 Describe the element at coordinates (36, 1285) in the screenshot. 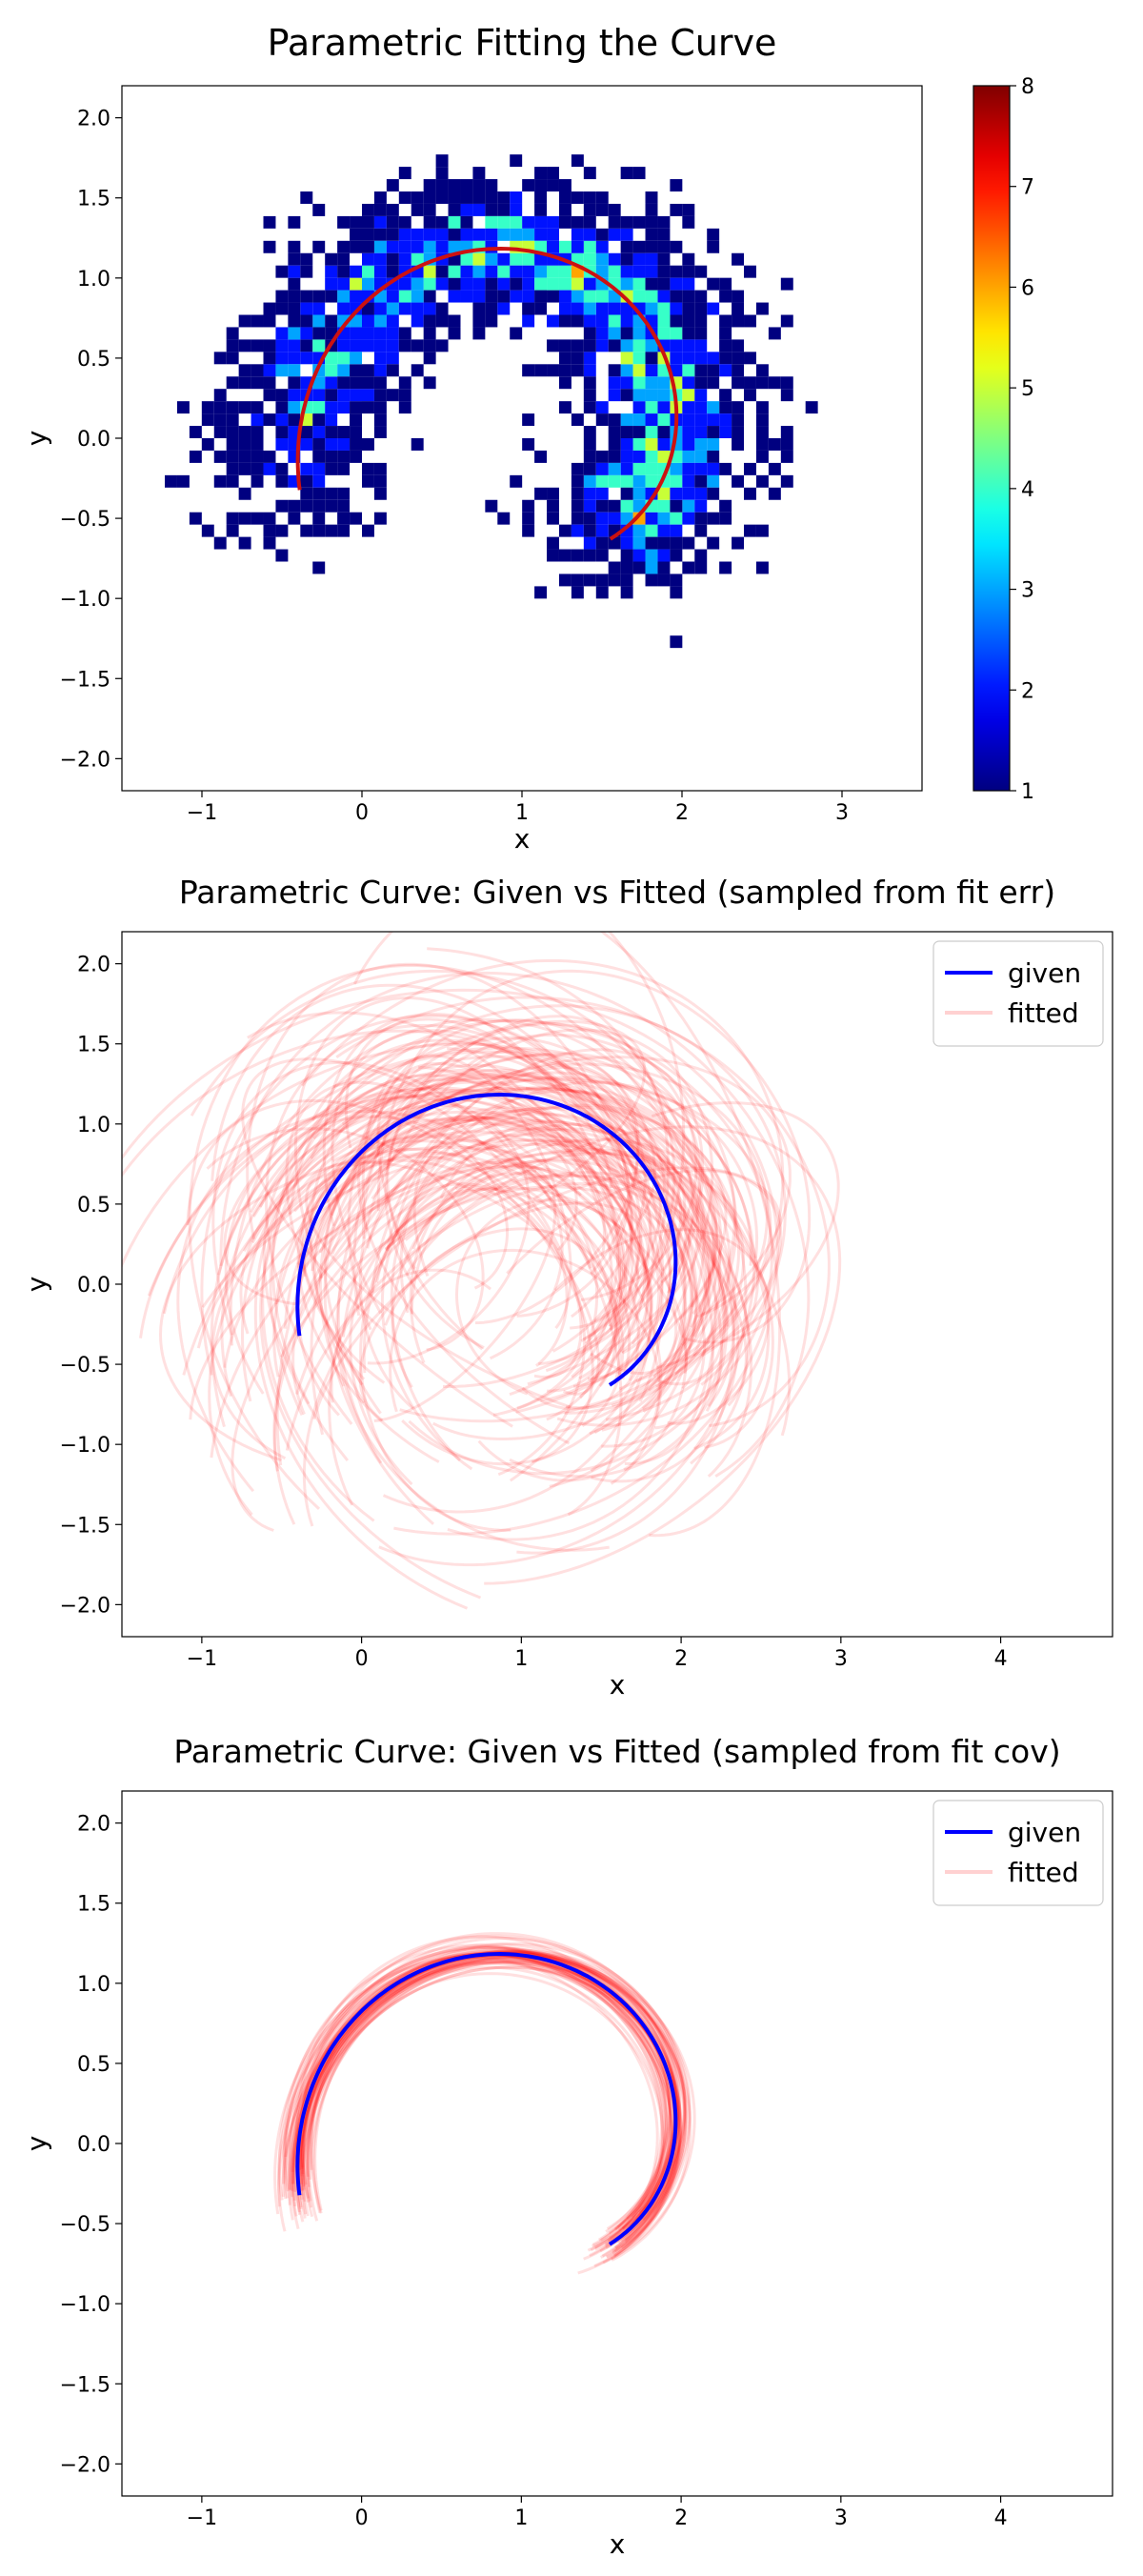

I see `chart-2-ylabel: y` at that location.